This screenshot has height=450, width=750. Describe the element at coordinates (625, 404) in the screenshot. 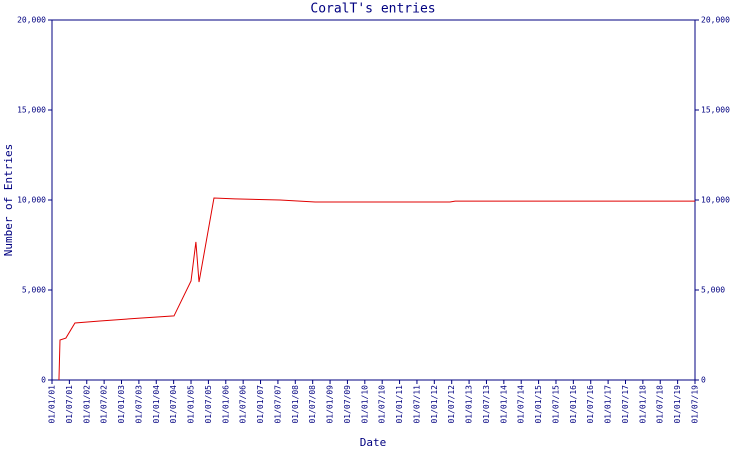

I see `x-tick-label: 01/07/17` at that location.